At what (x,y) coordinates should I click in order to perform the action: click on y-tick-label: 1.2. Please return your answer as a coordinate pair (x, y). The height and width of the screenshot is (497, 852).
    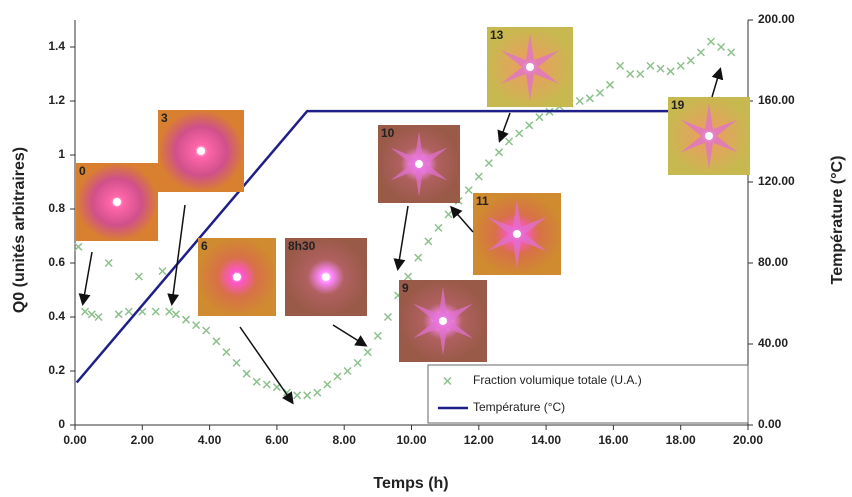
    Looking at the image, I should click on (56, 100).